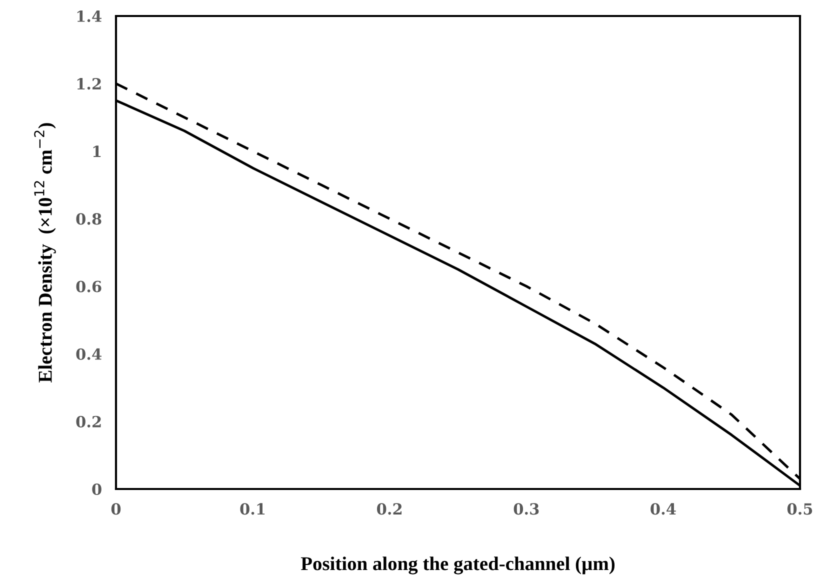  What do you see at coordinates (389, 509) in the screenshot?
I see `x-tick-label: 0.2` at bounding box center [389, 509].